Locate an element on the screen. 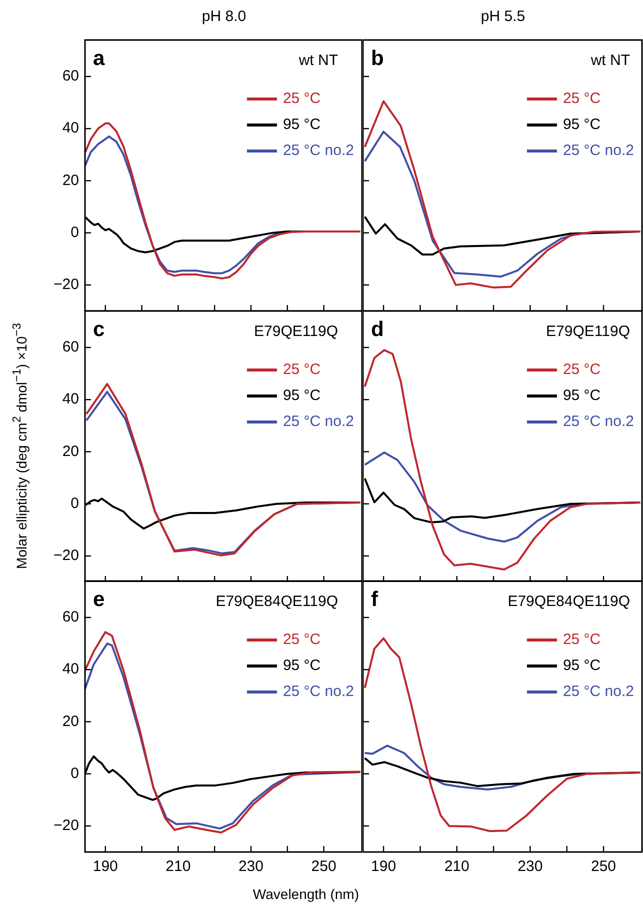 Image resolution: width=643 pixels, height=910 pixels. chart-subtitle: pH 8.0 is located at coordinates (224, 16).